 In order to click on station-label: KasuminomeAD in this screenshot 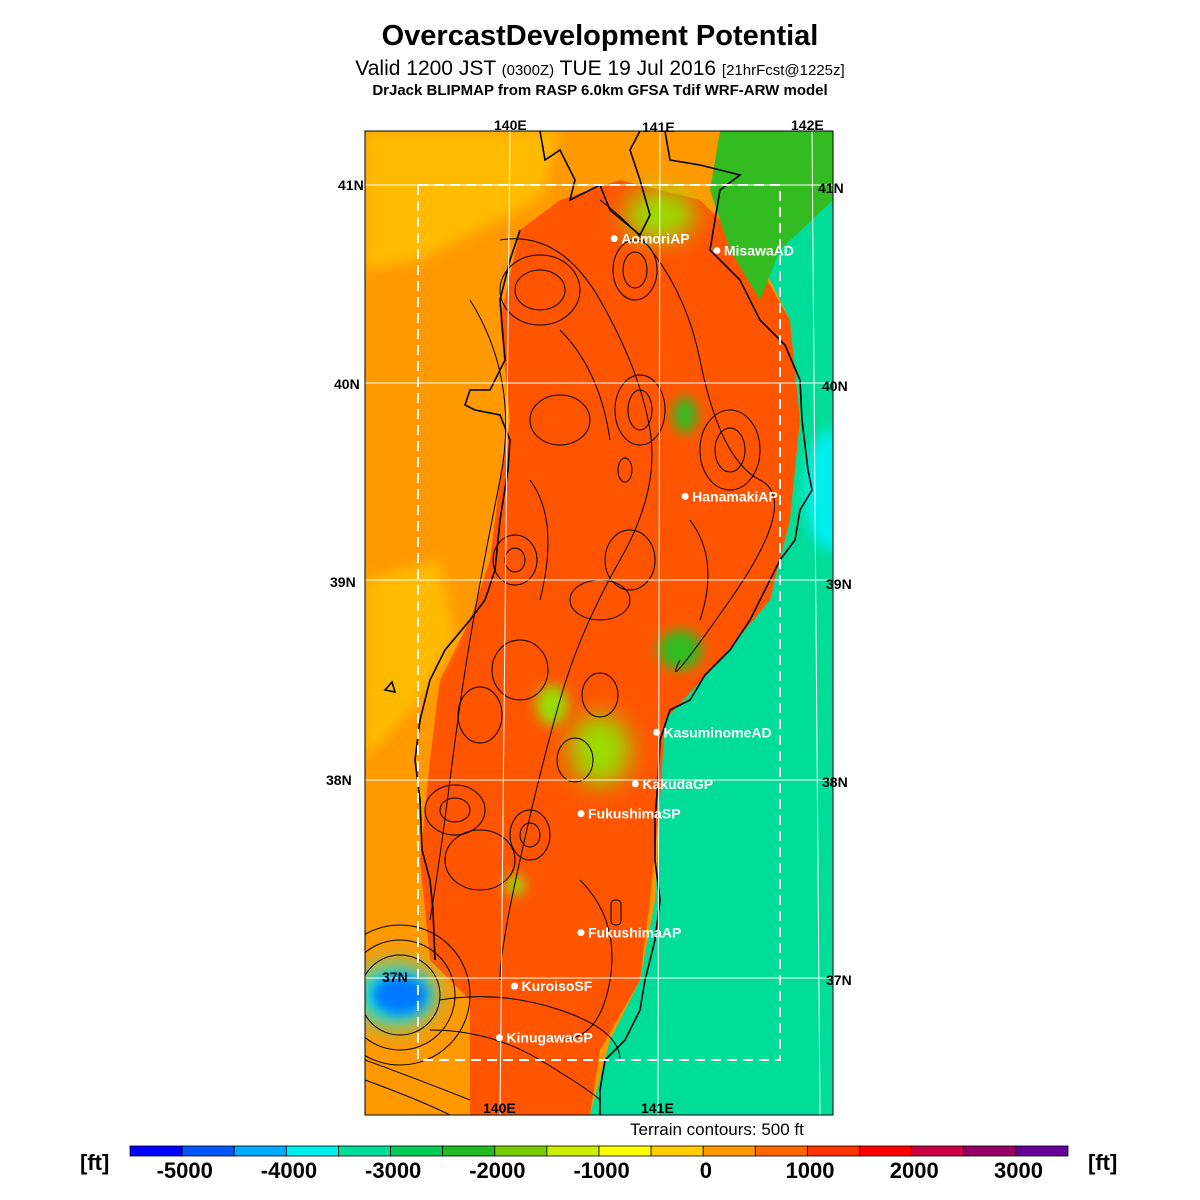, I will do `click(717, 732)`.